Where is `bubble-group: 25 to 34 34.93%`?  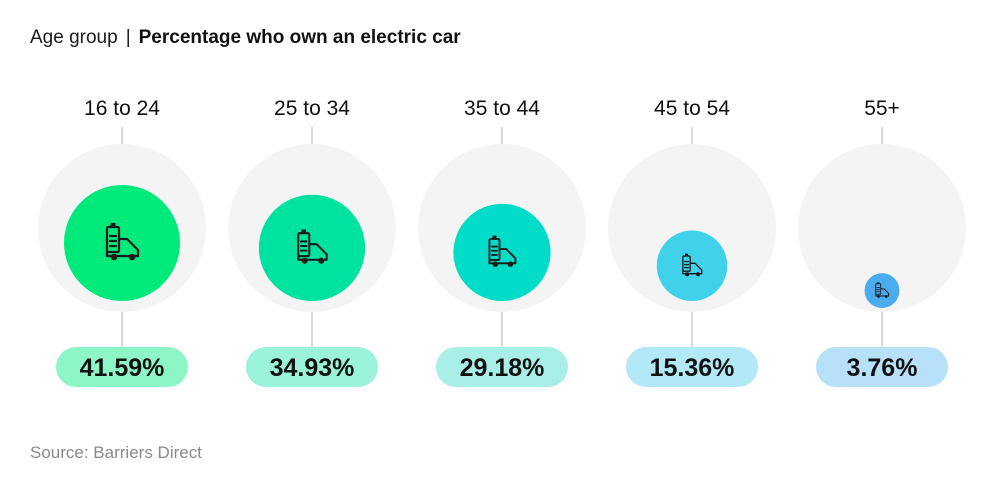 bubble-group: 25 to 34 34.93% is located at coordinates (312, 242).